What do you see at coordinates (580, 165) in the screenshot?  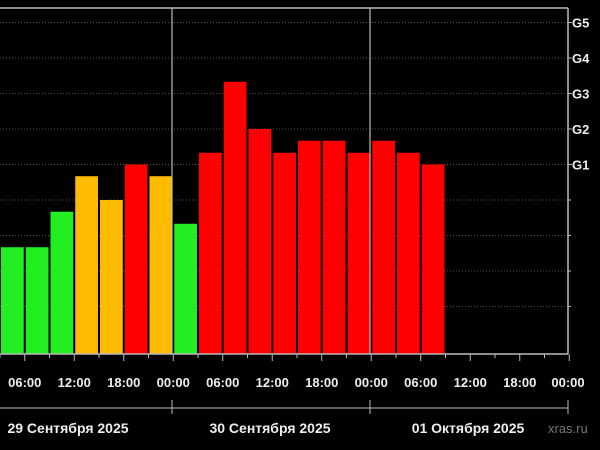 I see `y-tick-label: G1` at bounding box center [580, 165].